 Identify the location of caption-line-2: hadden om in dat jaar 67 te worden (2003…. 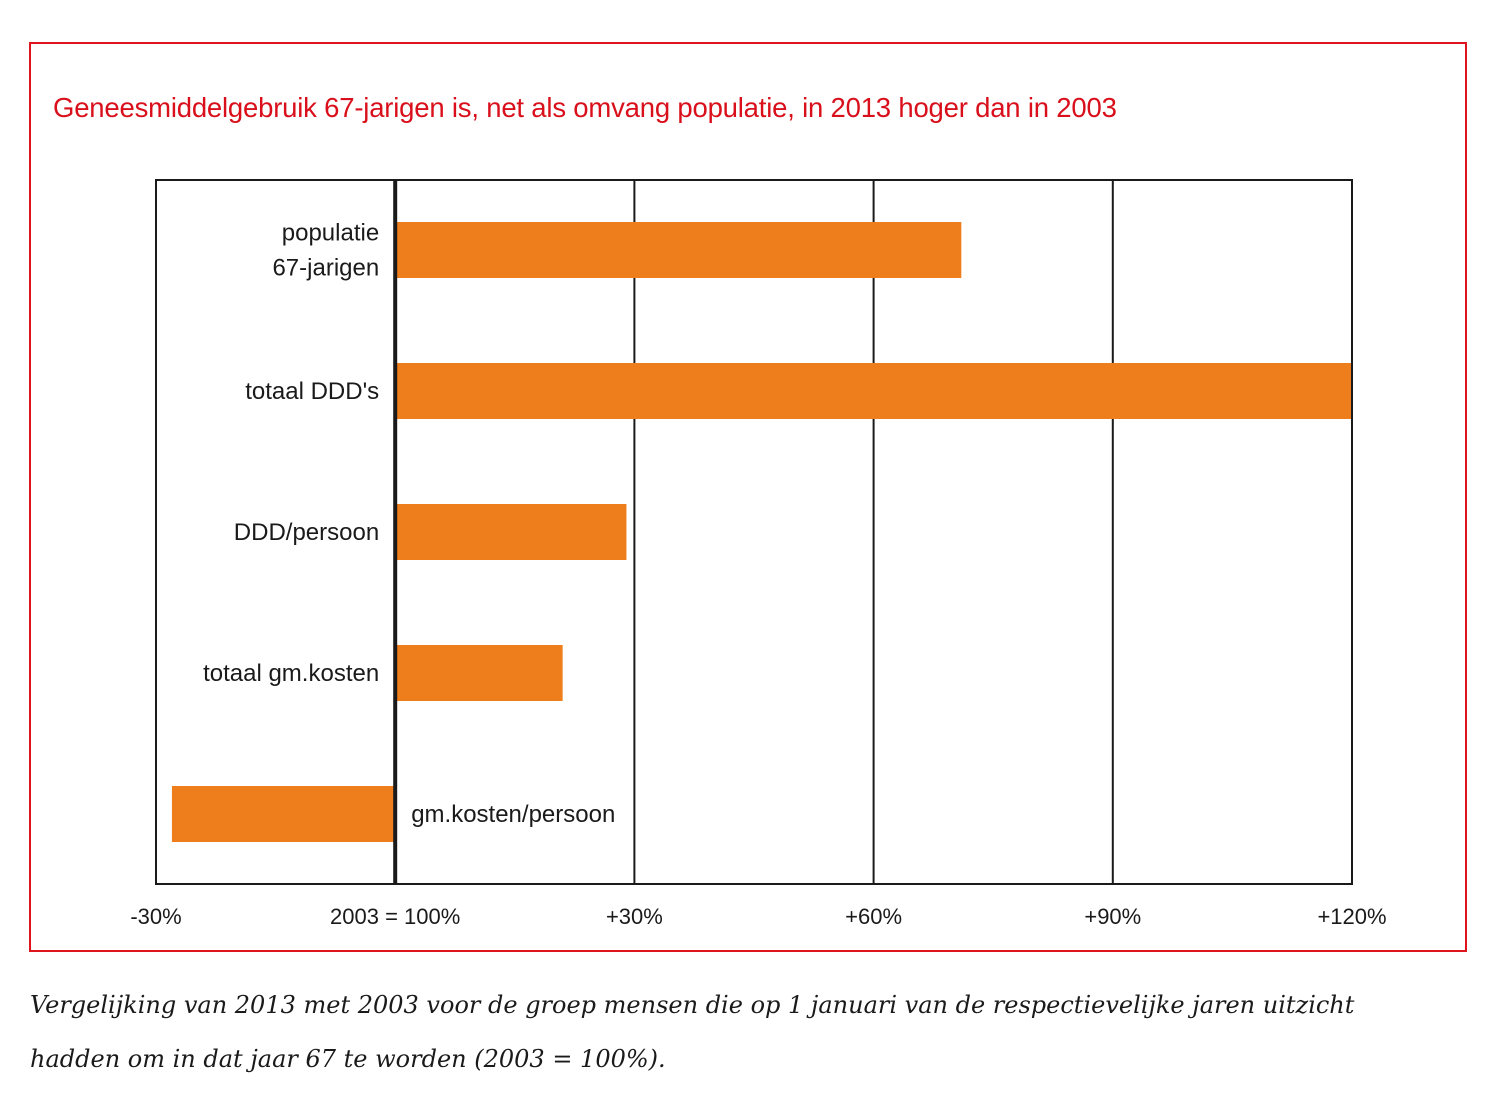
(348, 1059).